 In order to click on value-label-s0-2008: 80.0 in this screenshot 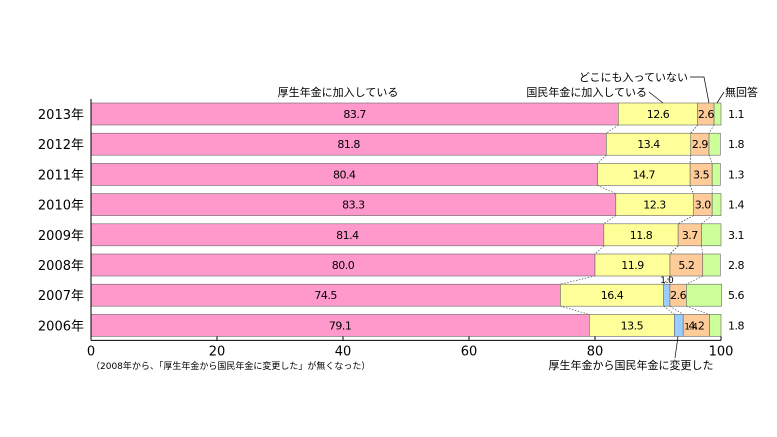, I will do `click(343, 265)`.